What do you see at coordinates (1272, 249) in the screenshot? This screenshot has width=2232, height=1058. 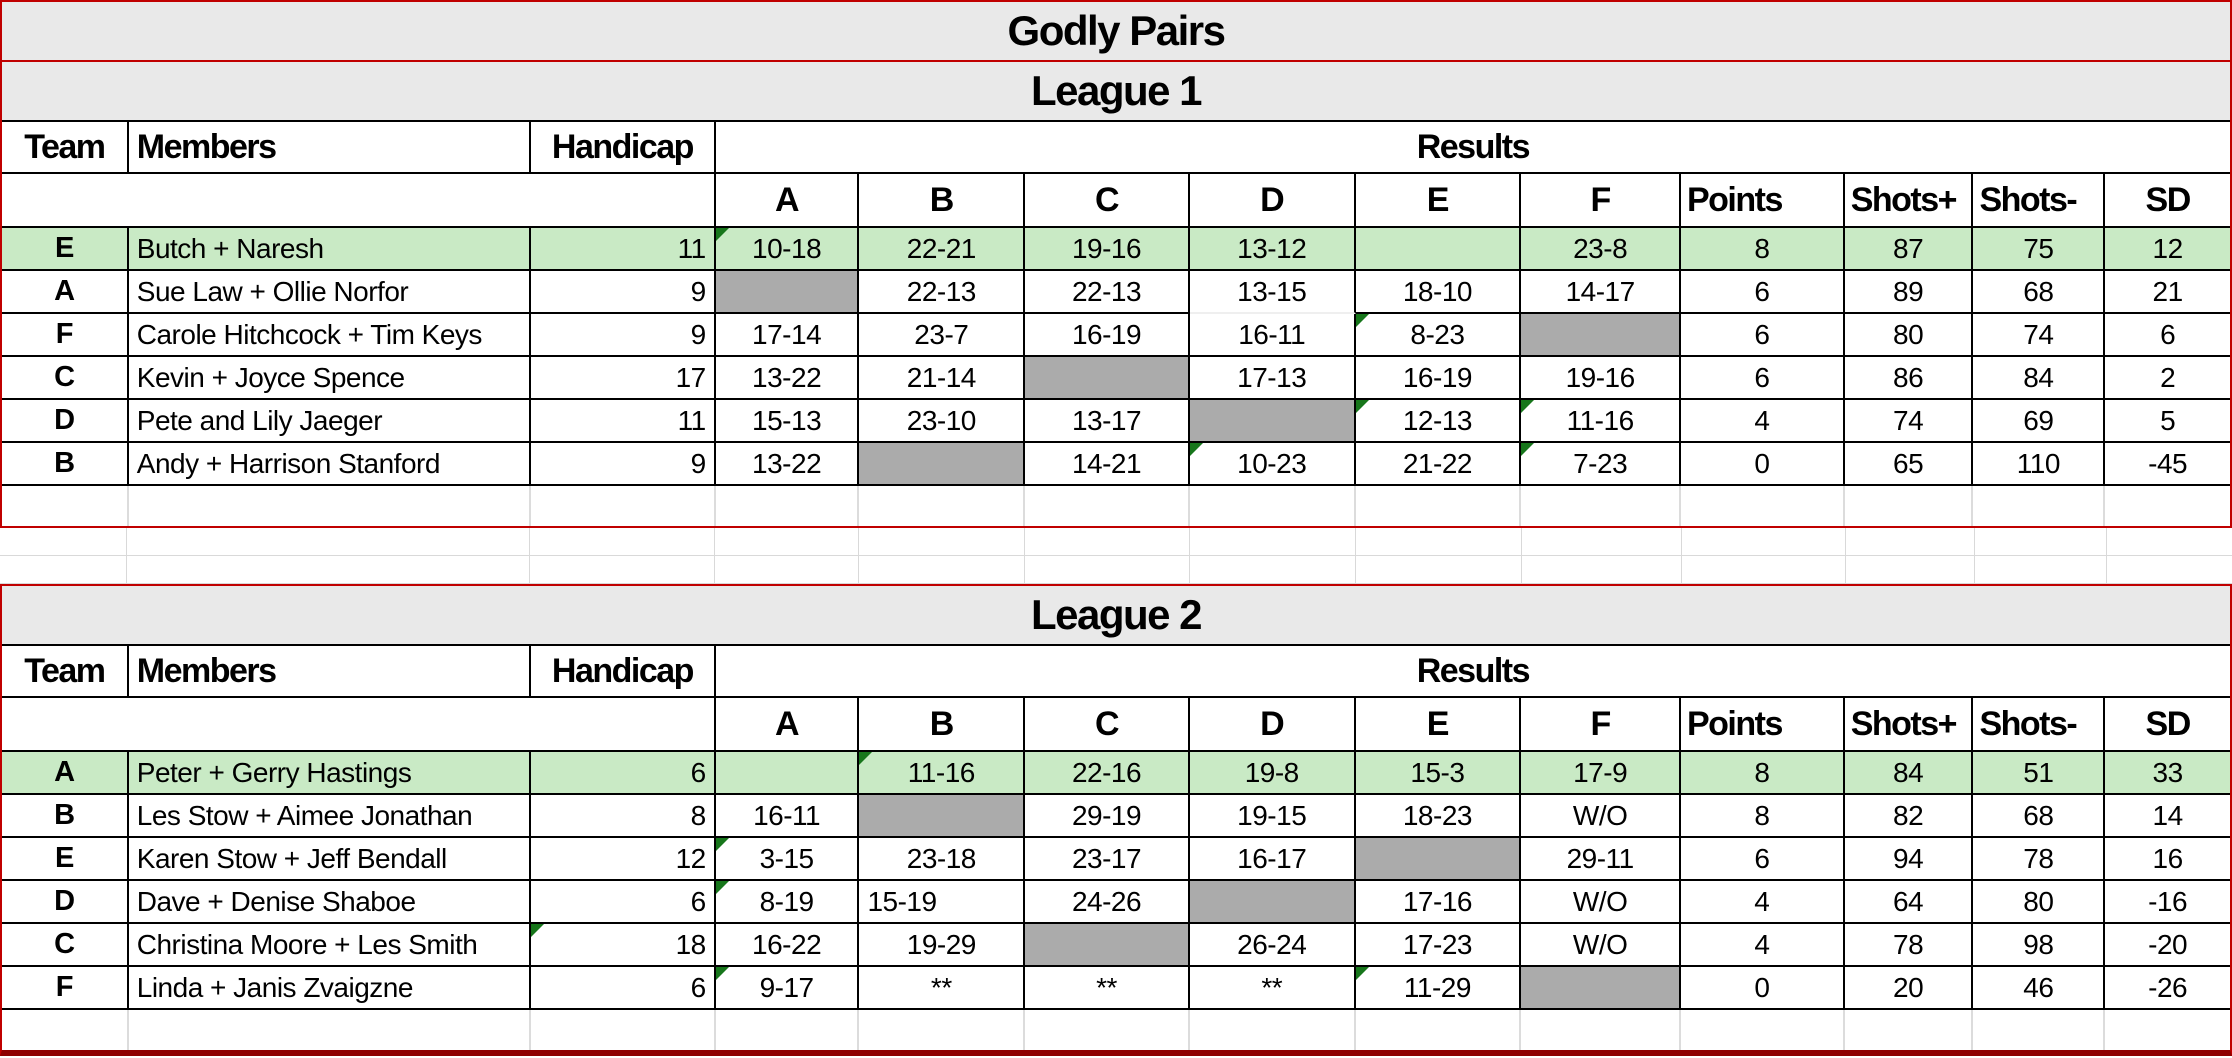 I see `result-cell-d: 13-12` at bounding box center [1272, 249].